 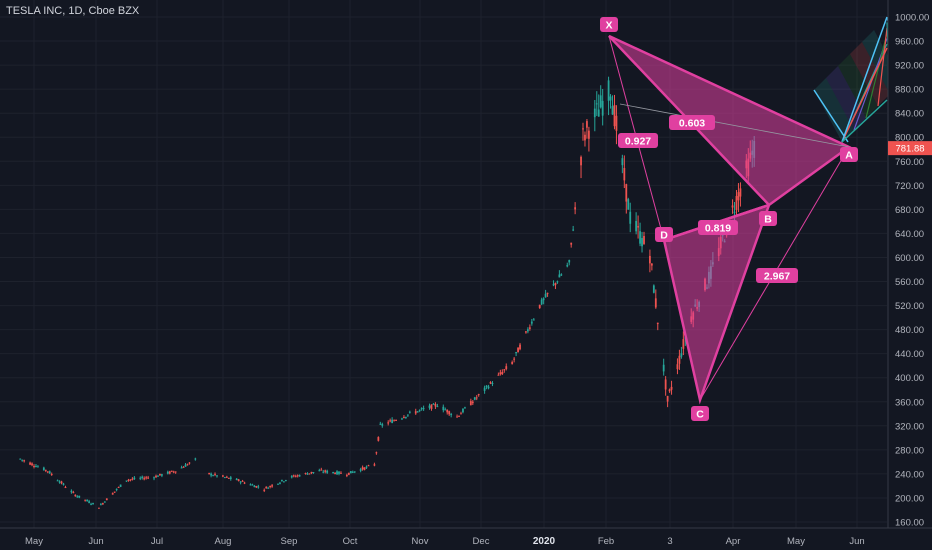 What do you see at coordinates (700, 413) in the screenshot?
I see `pattern-point-label: C` at bounding box center [700, 413].